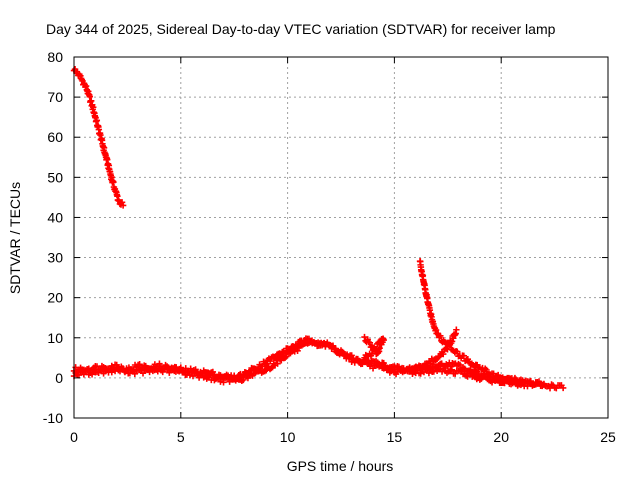  What do you see at coordinates (340, 466) in the screenshot?
I see `x-axis-label: GPS time / hours` at bounding box center [340, 466].